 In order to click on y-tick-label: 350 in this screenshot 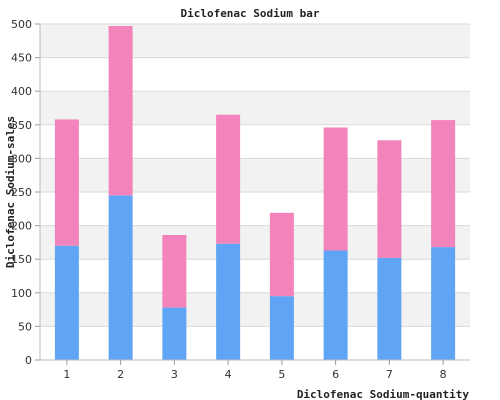, I will do `click(21, 125)`.